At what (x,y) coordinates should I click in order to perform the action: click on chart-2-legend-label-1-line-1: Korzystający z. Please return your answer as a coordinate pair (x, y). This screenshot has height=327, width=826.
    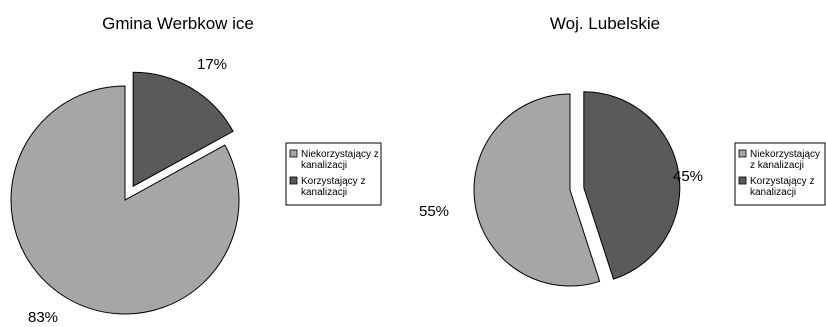
    Looking at the image, I should click on (782, 181).